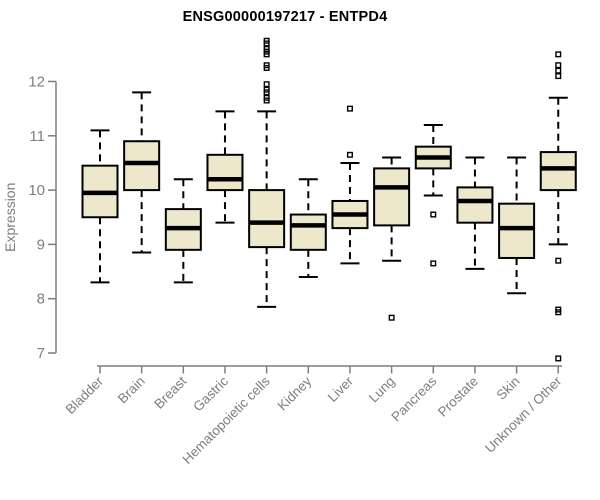 The image size is (600, 500). Describe the element at coordinates (10, 217) in the screenshot. I see `y-axis-title: Expression` at that location.